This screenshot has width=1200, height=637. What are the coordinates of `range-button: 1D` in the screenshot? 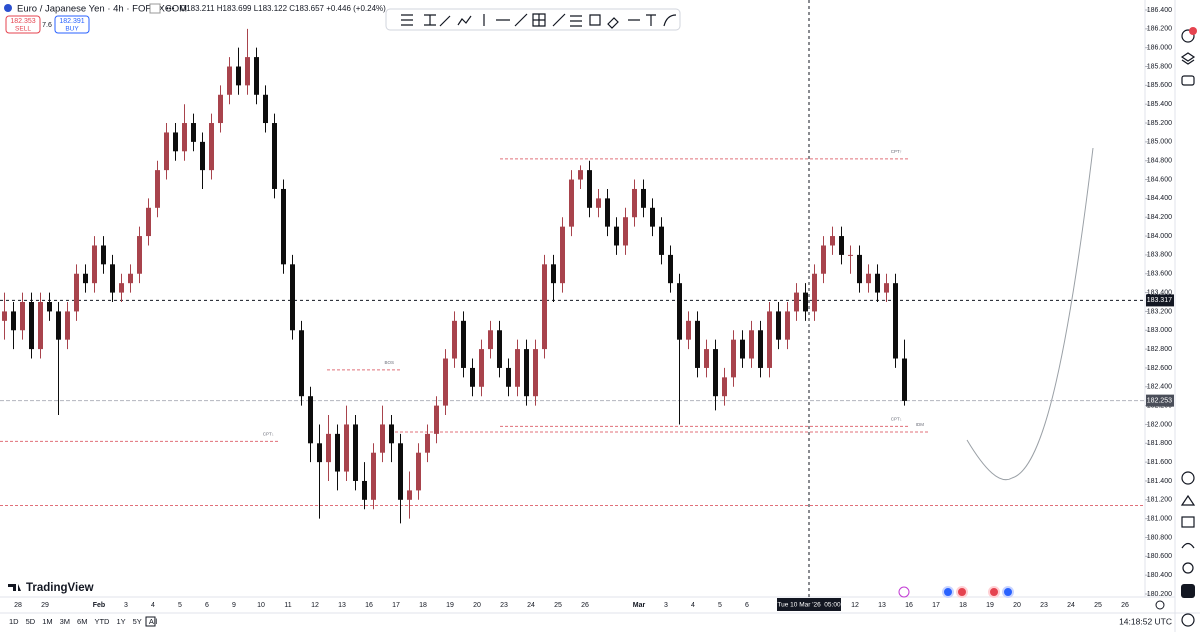 It's located at (14, 621).